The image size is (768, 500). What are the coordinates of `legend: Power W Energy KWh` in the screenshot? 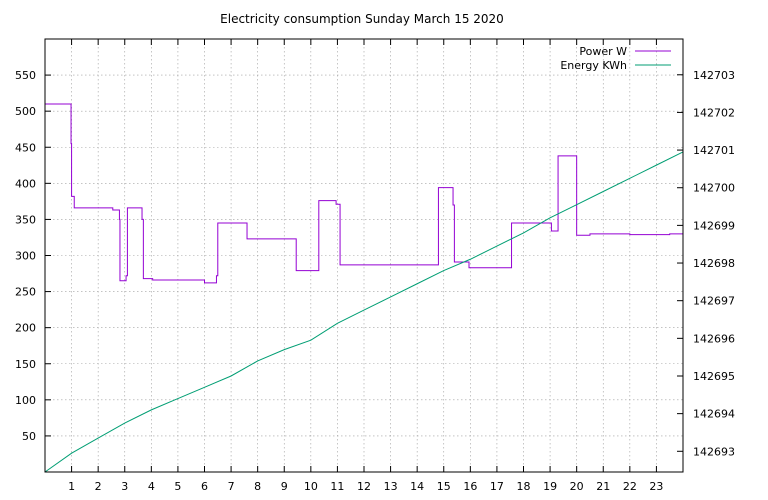 It's located at (615, 58).